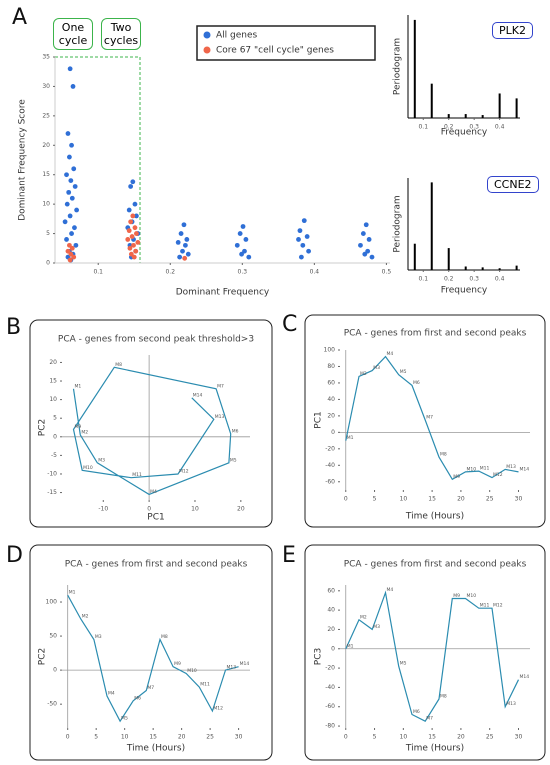  What do you see at coordinates (46, 86) in the screenshot?
I see `y-tick-label: 30` at bounding box center [46, 86].